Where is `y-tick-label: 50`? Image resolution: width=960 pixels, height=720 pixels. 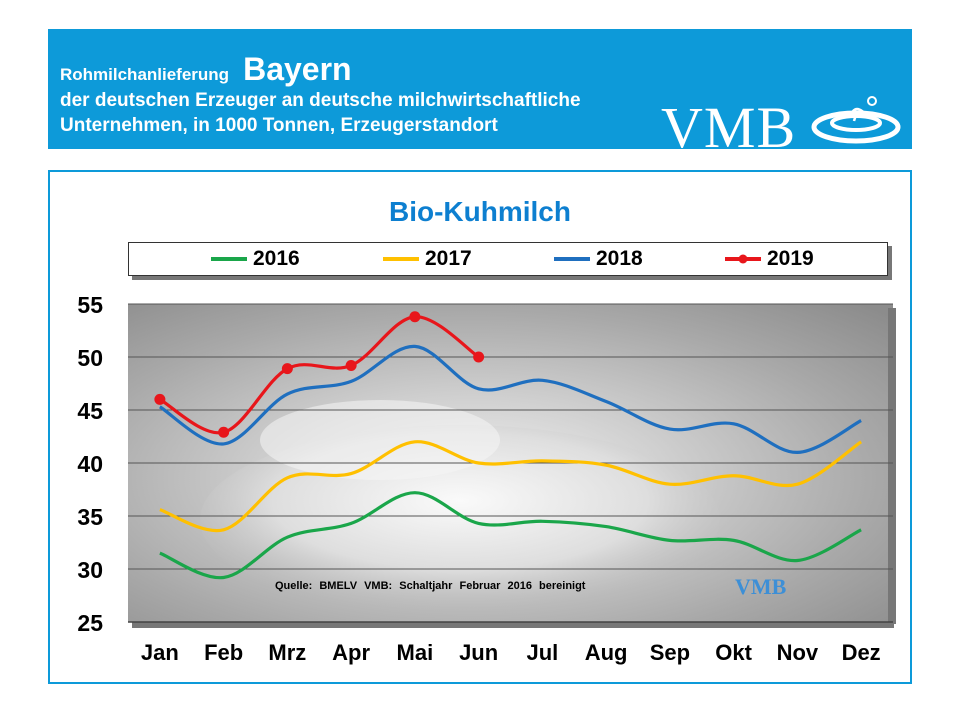 y-tick-label: 50 is located at coordinates (90, 358).